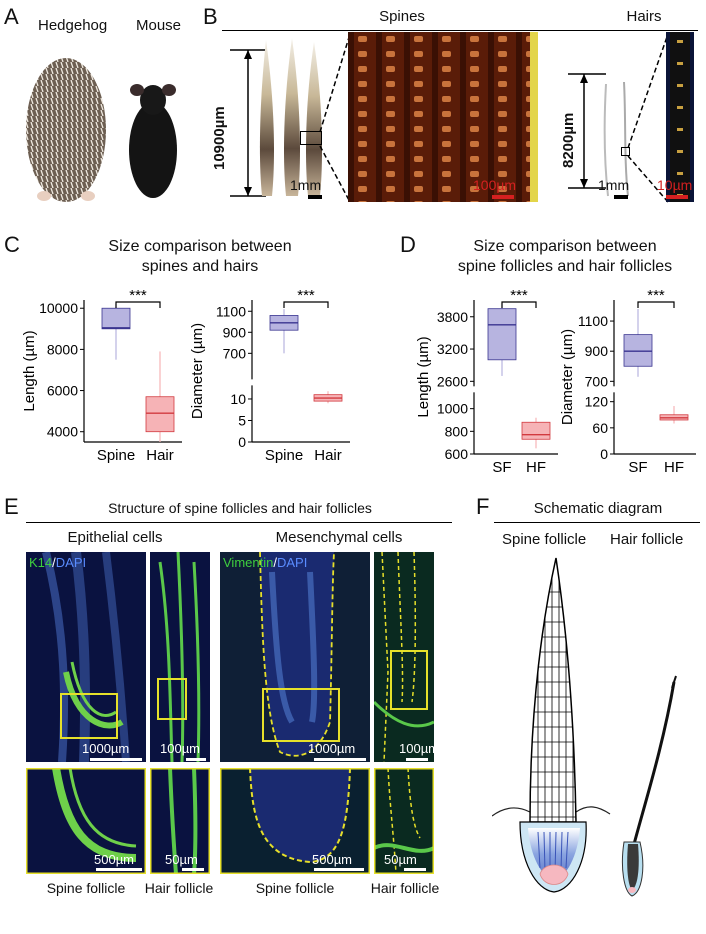  I want to click on sig-label-2: ***, so click(519, 295).